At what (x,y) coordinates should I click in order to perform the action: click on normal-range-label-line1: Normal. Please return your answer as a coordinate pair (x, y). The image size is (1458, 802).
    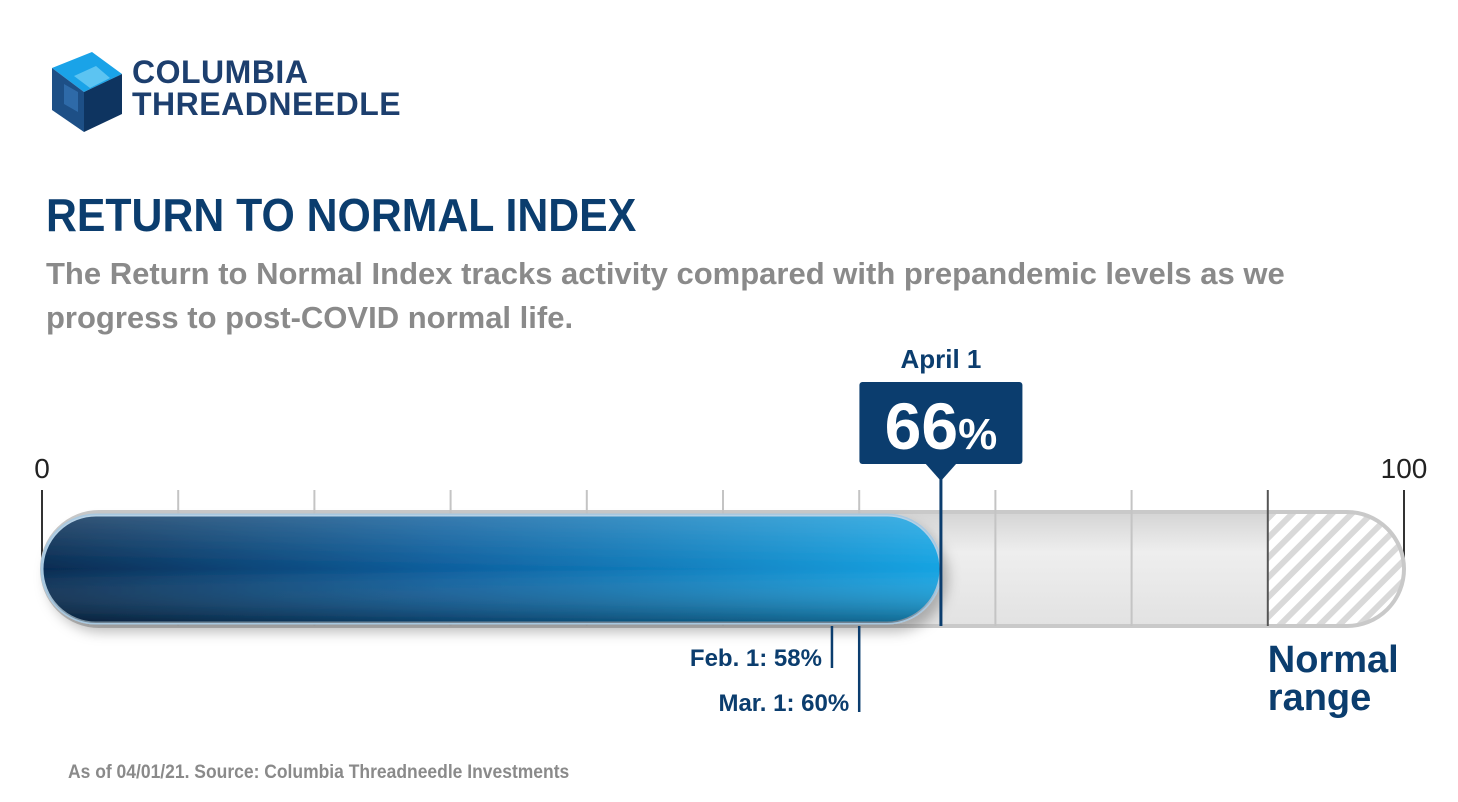
    Looking at the image, I should click on (1333, 660).